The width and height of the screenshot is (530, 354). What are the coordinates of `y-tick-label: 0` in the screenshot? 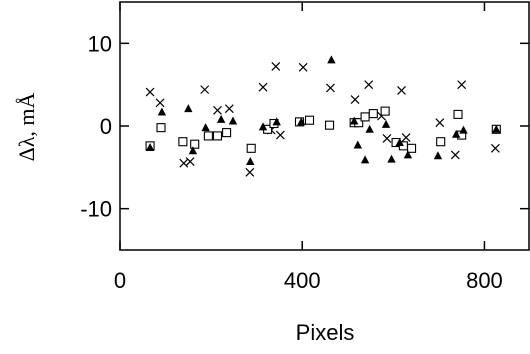 It's located at (106, 126).